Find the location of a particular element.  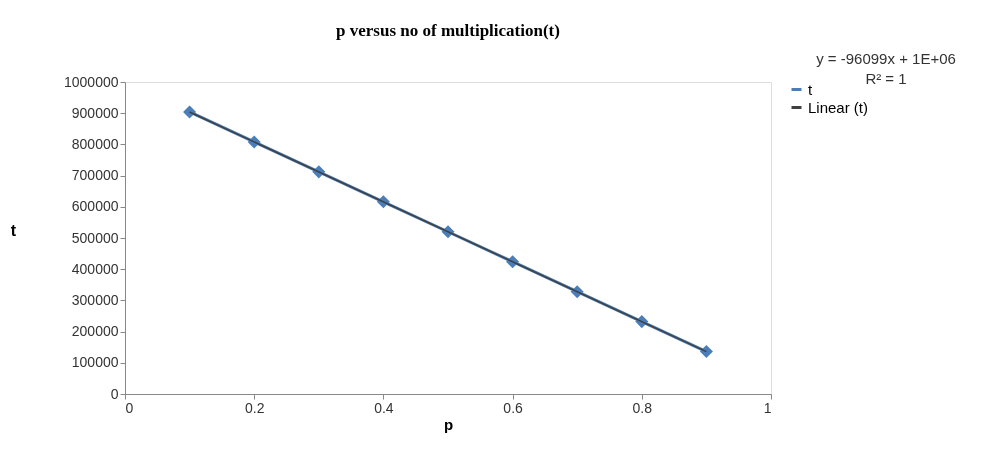

text: y = -96099x + 1E+06 is located at coordinates (886, 58).